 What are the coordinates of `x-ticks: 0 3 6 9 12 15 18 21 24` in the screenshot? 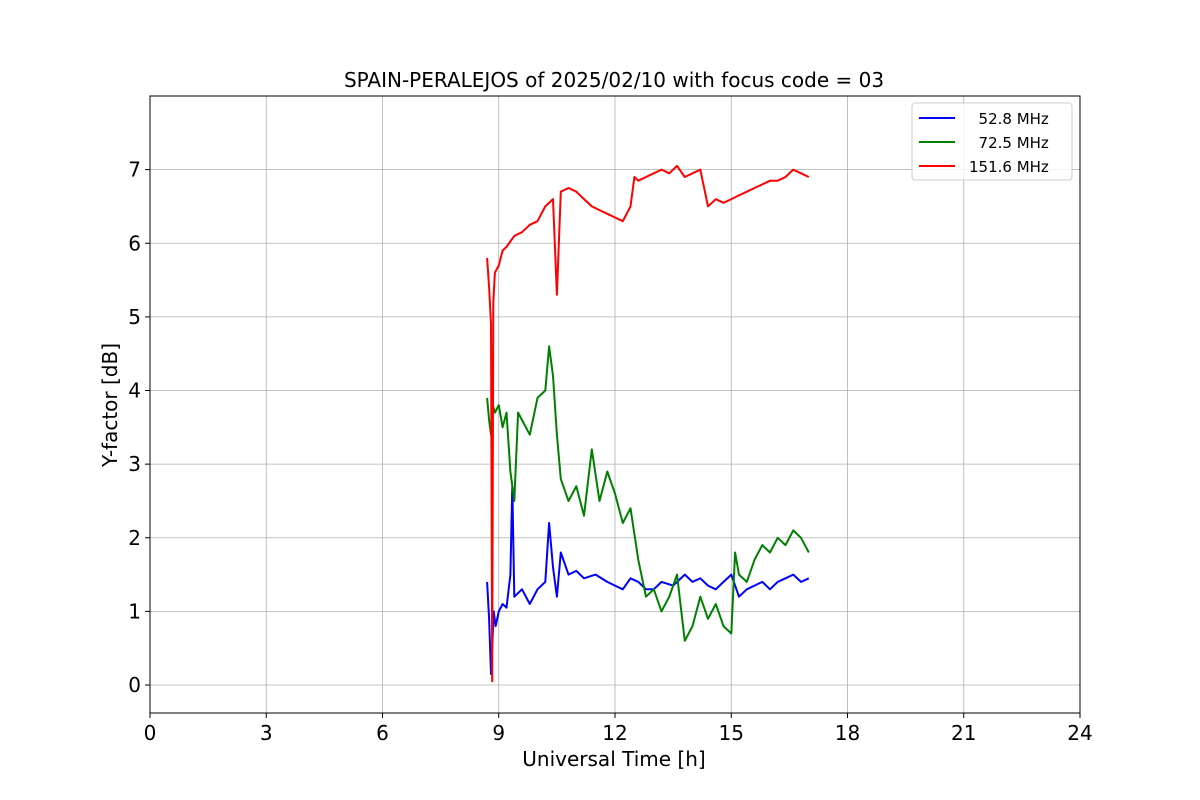 It's located at (618, 729).